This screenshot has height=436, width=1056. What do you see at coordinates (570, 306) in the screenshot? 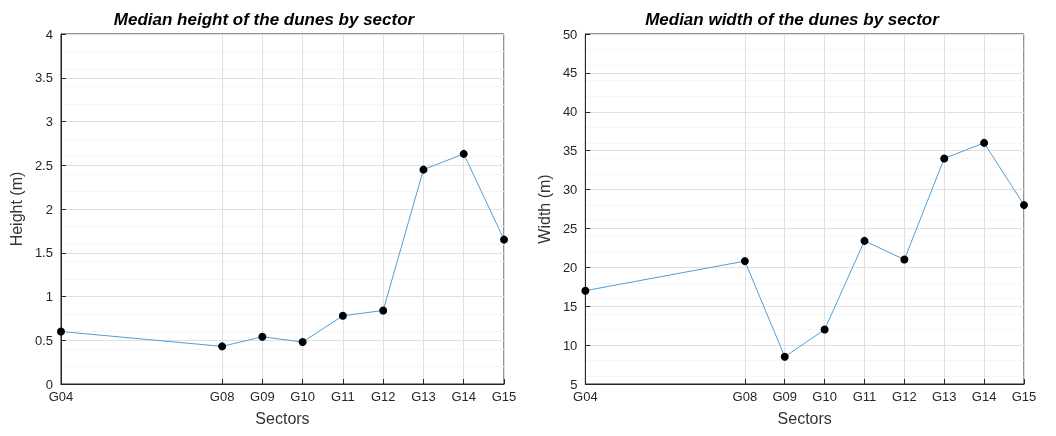
I see `y-tick-label: 15` at bounding box center [570, 306].